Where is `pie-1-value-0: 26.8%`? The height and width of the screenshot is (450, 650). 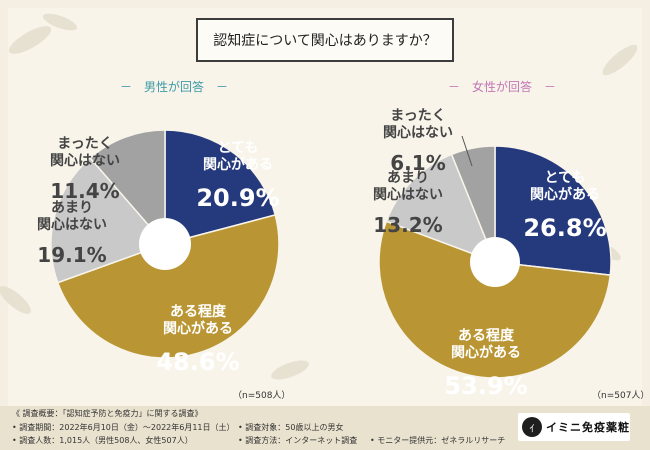
pie-1-value-0: 26.8% is located at coordinates (564, 228).